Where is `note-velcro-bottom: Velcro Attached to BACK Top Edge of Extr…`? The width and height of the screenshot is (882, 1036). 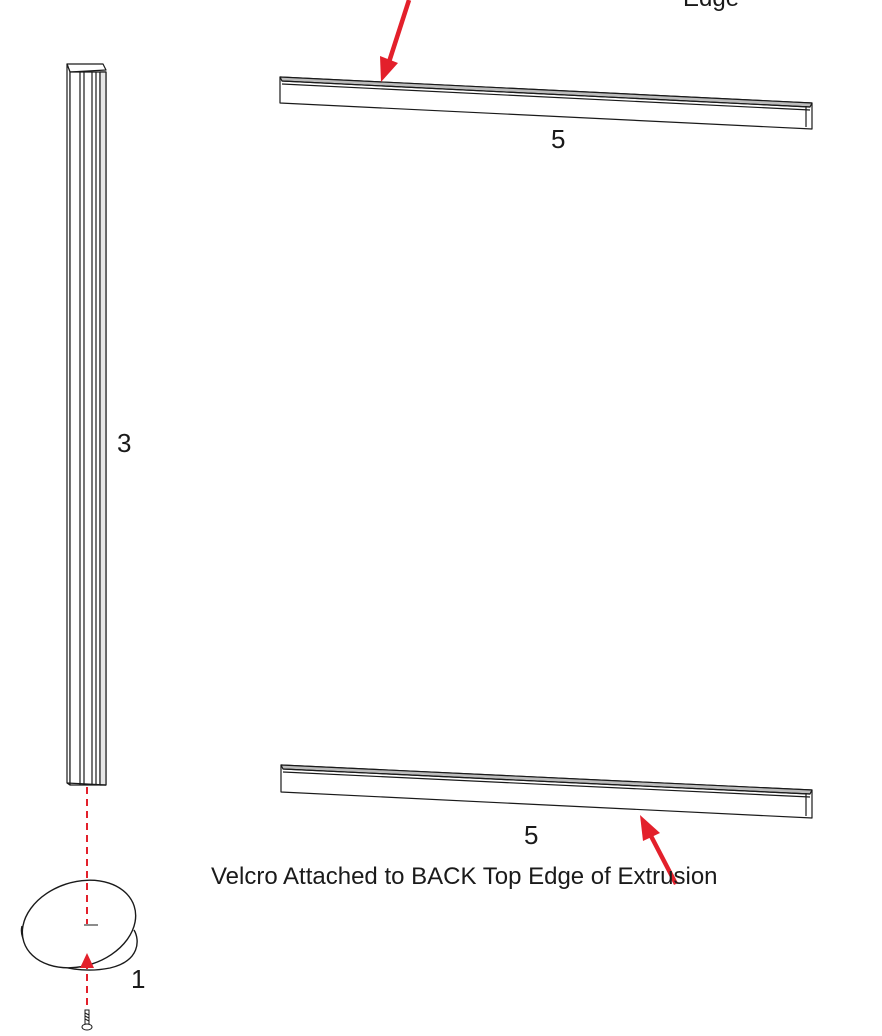 note-velcro-bottom: Velcro Attached to BACK Top Edge of Extr… is located at coordinates (464, 876).